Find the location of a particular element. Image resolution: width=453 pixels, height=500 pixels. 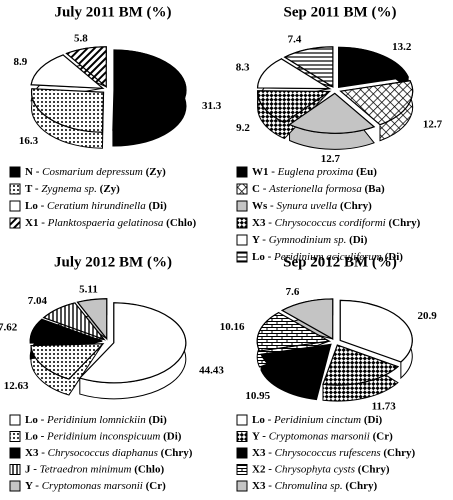

legend-entry: X1 - Planktospaeria gelatinosa (Chlo) is located at coordinates (110, 223).